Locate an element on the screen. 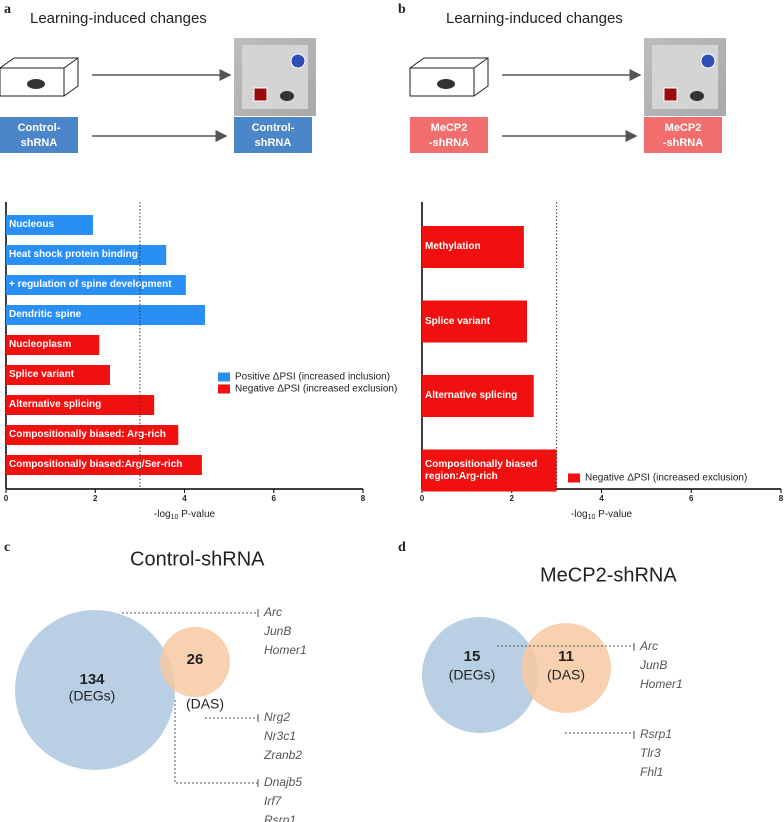  bar-label-box: Heat shock protein binding is located at coordinates (73, 254).